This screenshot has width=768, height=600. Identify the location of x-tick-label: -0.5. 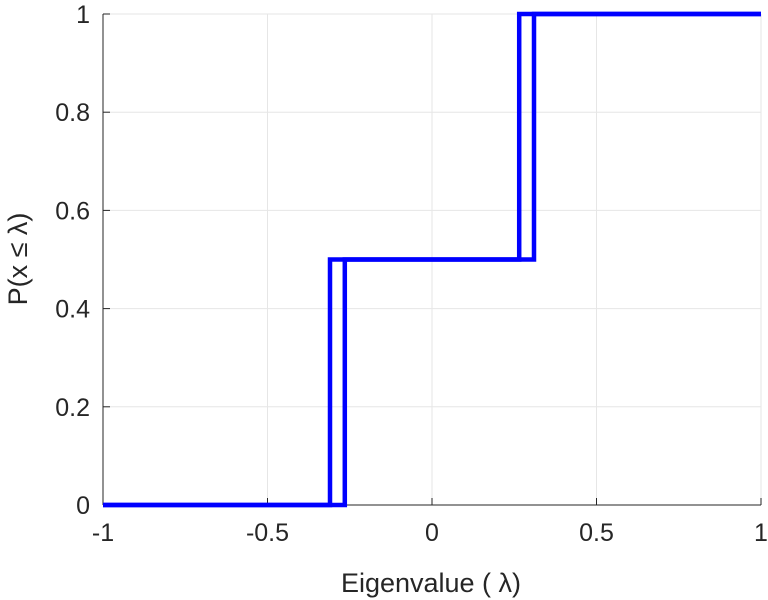
(267, 533).